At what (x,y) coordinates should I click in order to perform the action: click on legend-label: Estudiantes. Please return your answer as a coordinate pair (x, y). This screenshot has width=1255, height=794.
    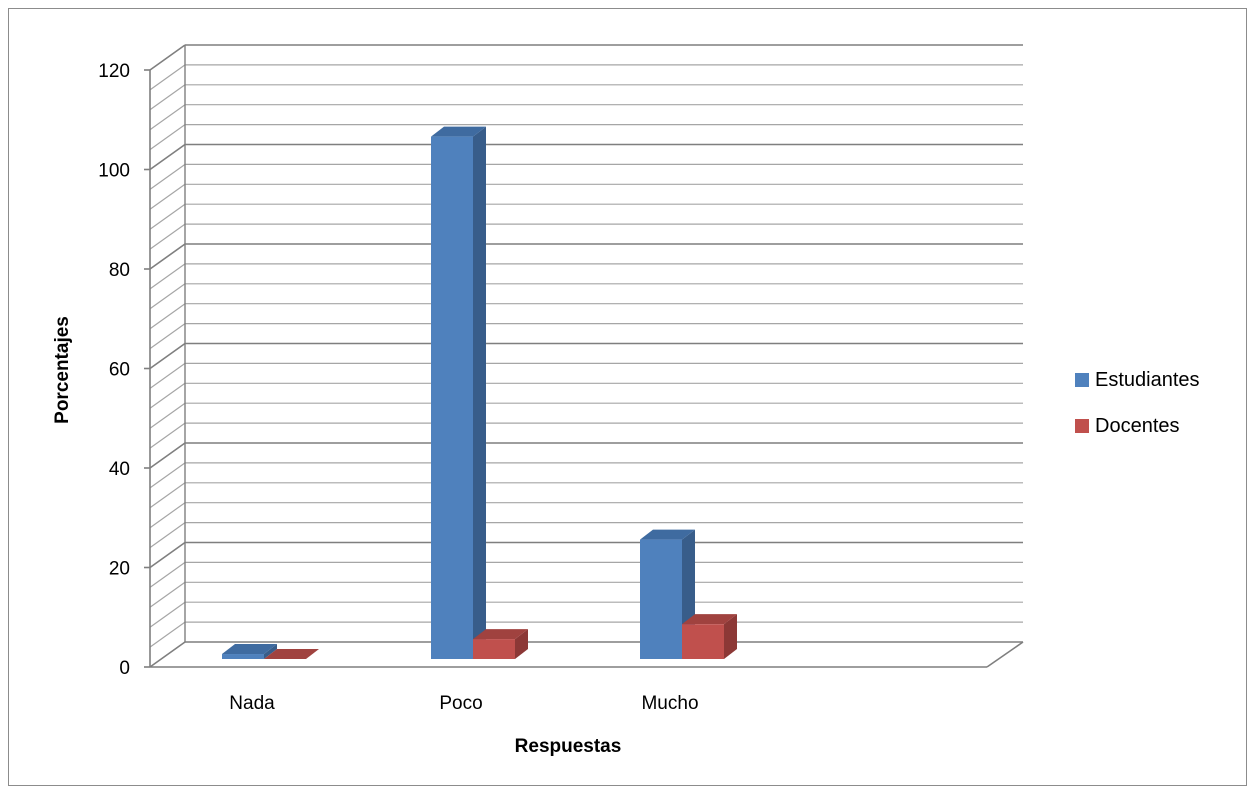
    Looking at the image, I should click on (1147, 380).